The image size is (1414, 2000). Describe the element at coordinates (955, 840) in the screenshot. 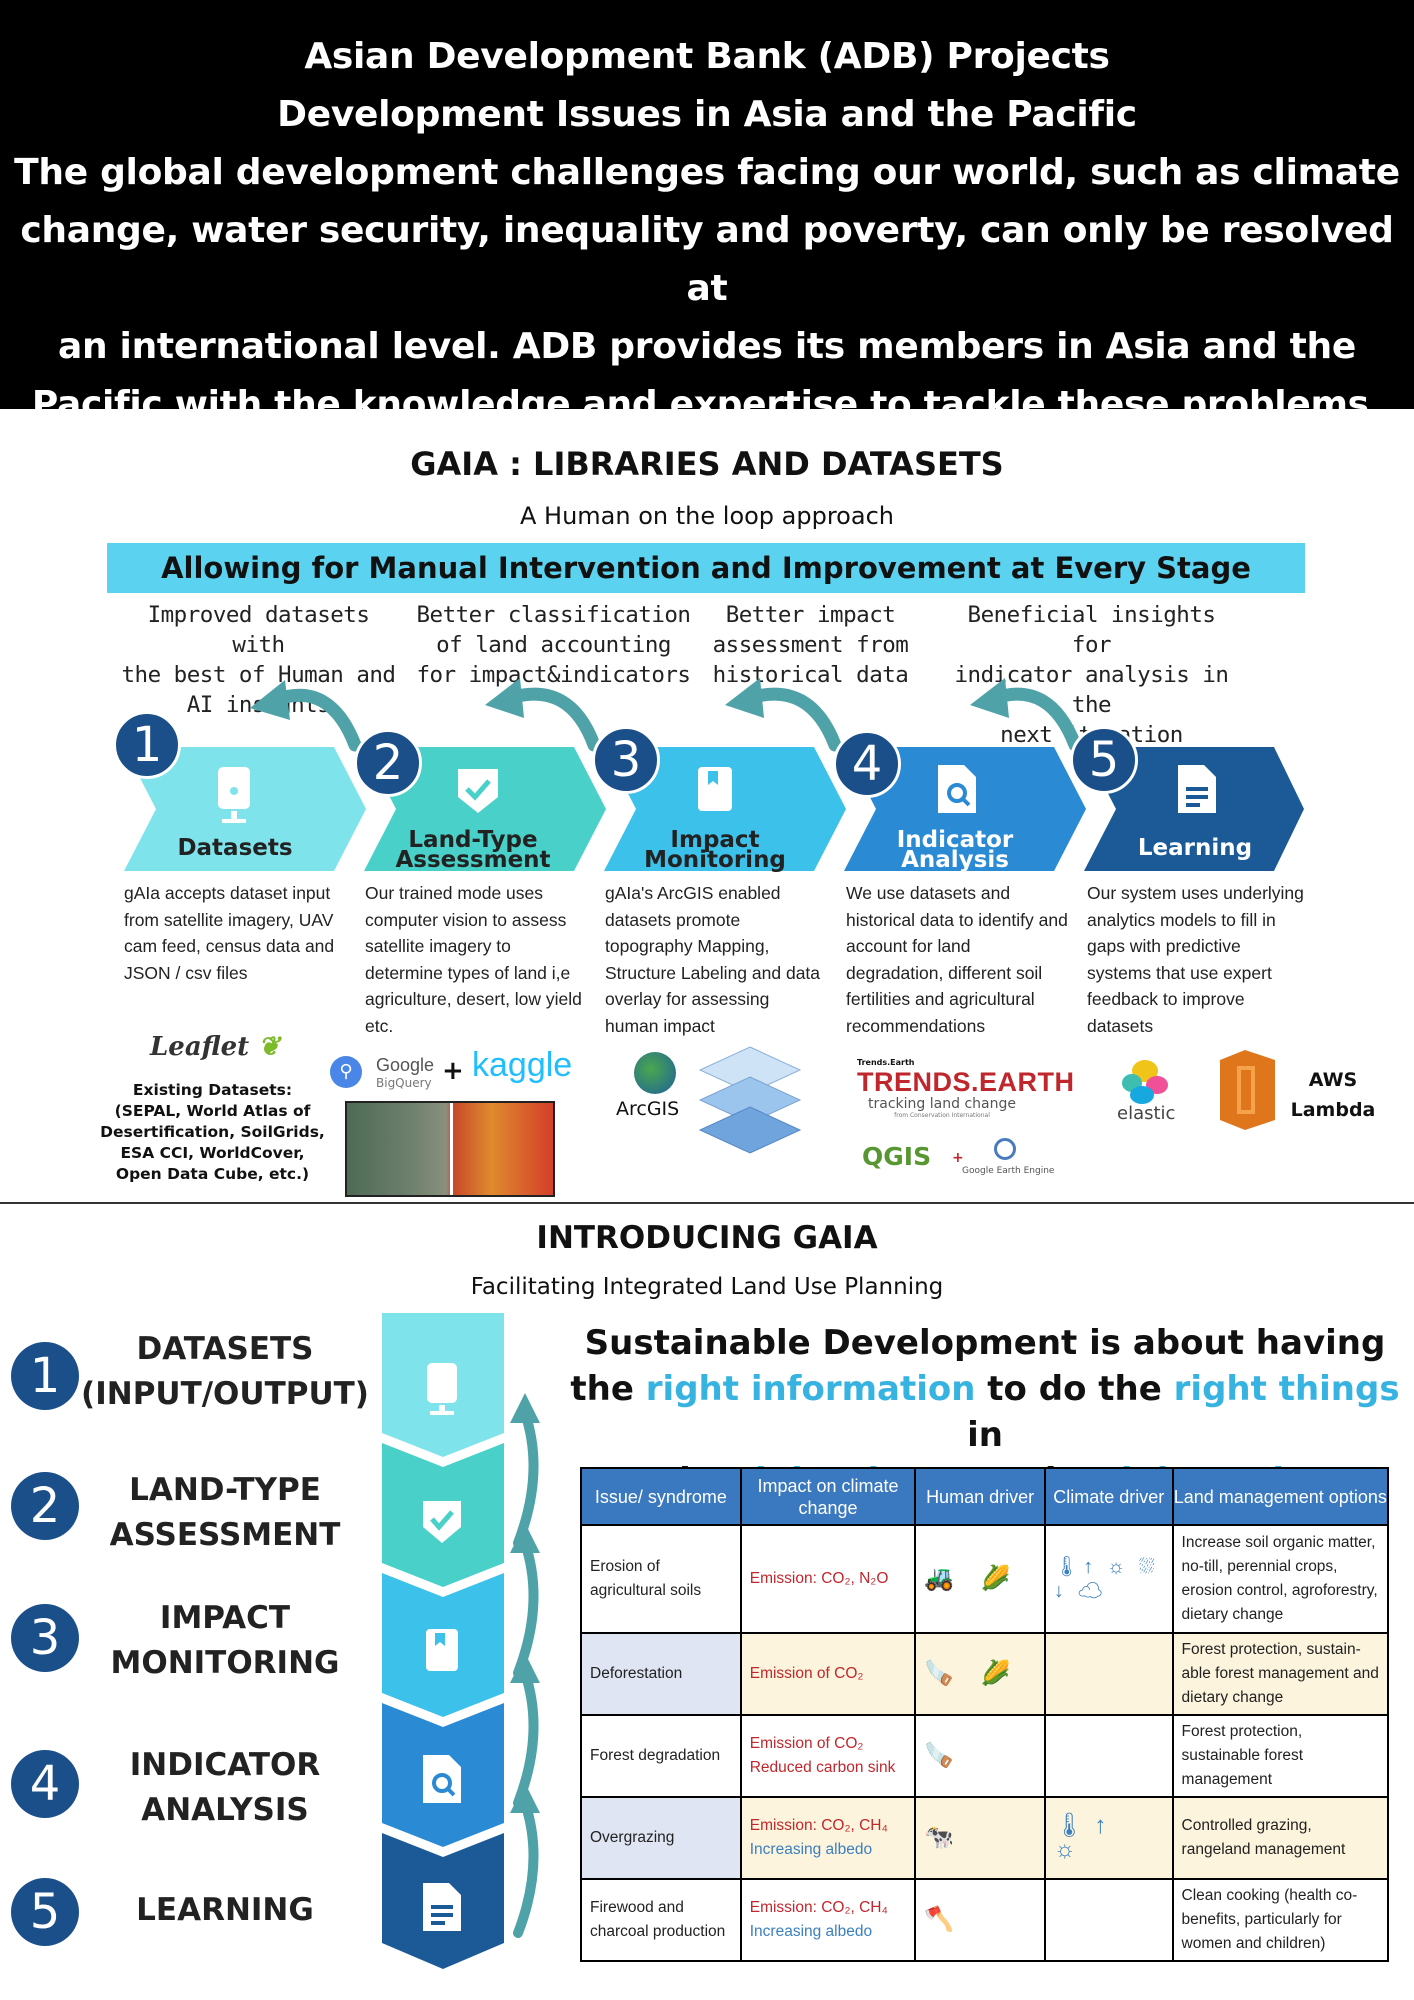

I see `step-name-line: Indicator` at that location.